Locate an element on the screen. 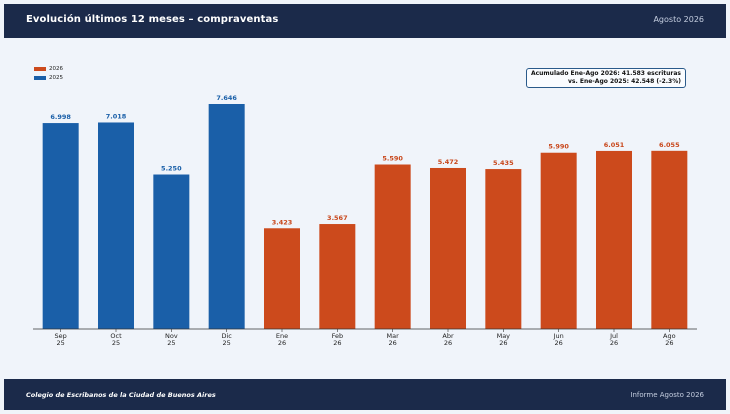 This screenshot has width=730, height=414. x-tick-label-year-dic-25: 25 is located at coordinates (227, 343).